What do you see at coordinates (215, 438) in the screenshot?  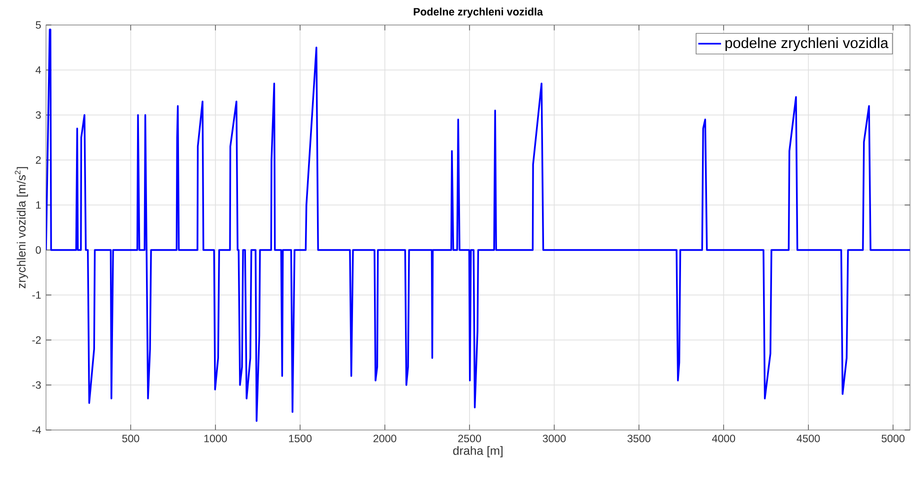 I see `x-tick-label: 1000` at bounding box center [215, 438].